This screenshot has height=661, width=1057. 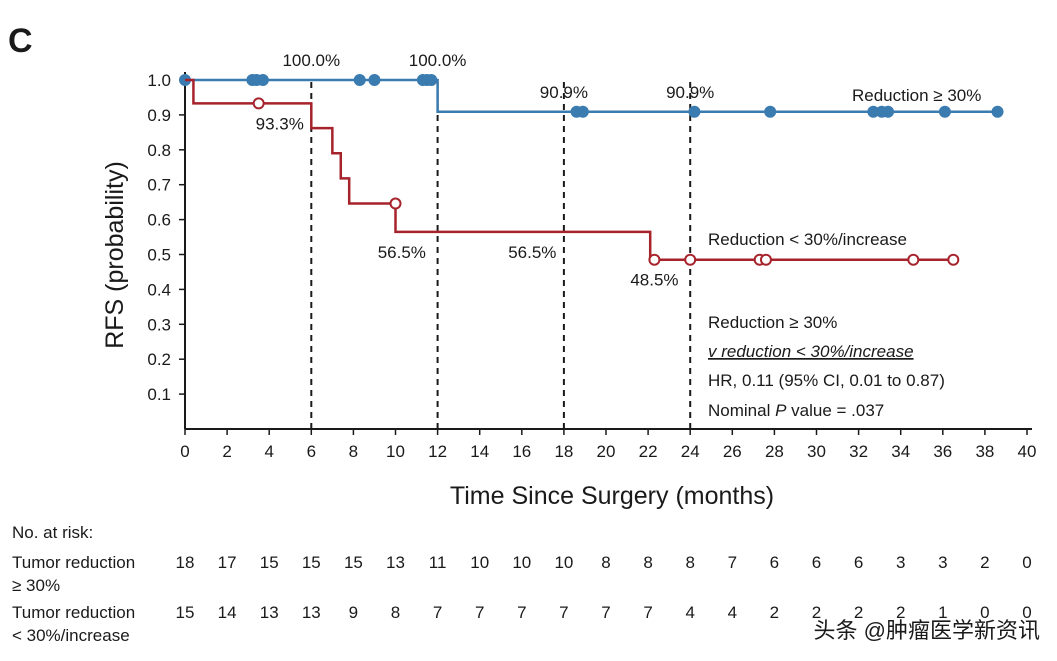 I want to click on y-tick-label: 0.6, so click(x=159, y=220).